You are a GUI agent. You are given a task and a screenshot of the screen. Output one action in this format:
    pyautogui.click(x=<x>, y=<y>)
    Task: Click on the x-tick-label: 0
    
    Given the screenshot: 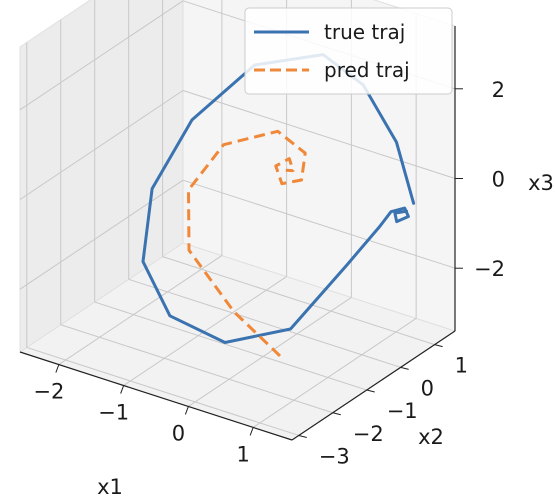 What is the action you would take?
    pyautogui.click(x=178, y=433)
    